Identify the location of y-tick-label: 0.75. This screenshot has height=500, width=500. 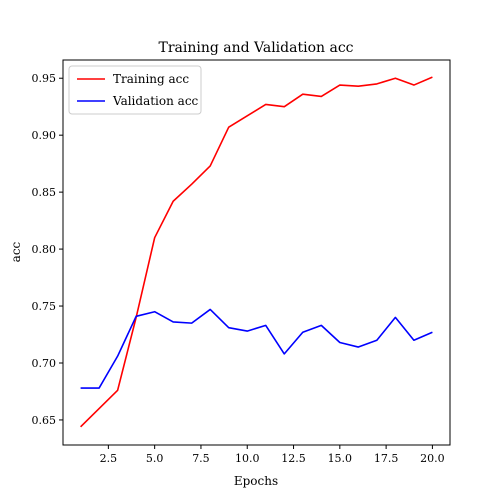
(44, 306).